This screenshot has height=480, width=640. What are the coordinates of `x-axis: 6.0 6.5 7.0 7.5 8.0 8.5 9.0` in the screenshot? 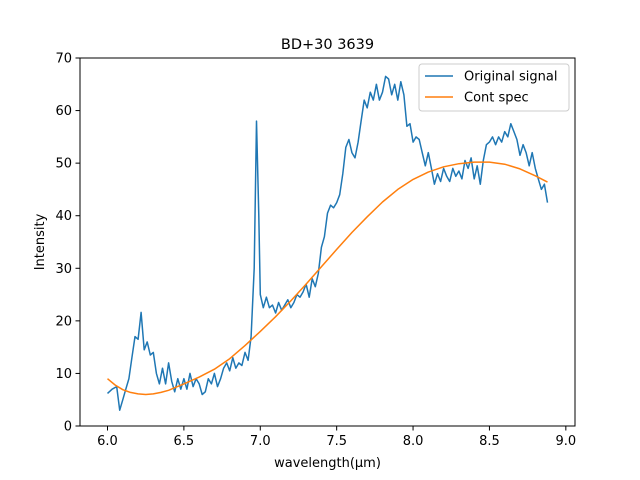 It's located at (336, 437).